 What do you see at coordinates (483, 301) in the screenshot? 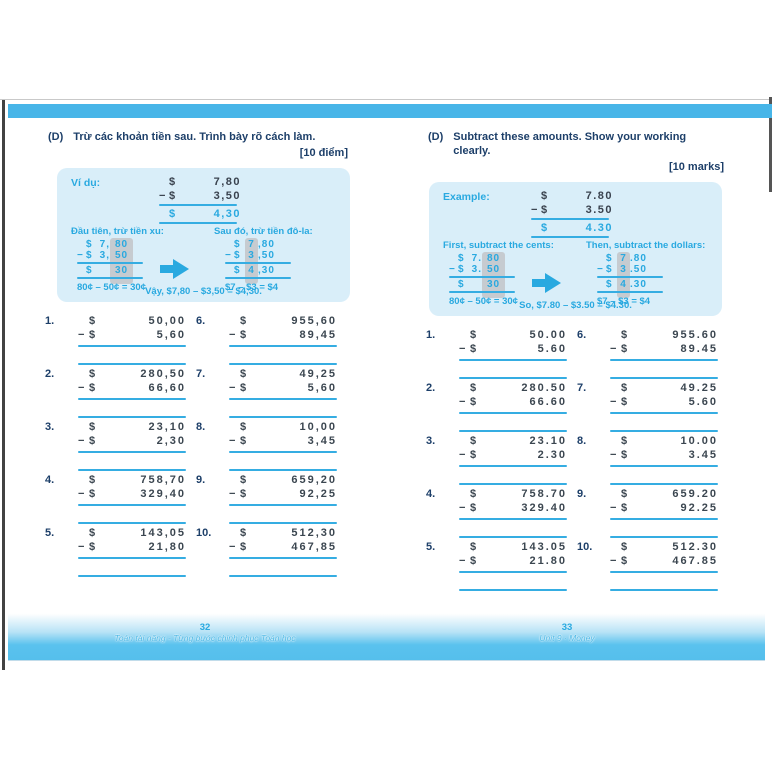
I see `cents-equation: 80¢ – 50¢ = 30¢` at bounding box center [483, 301].